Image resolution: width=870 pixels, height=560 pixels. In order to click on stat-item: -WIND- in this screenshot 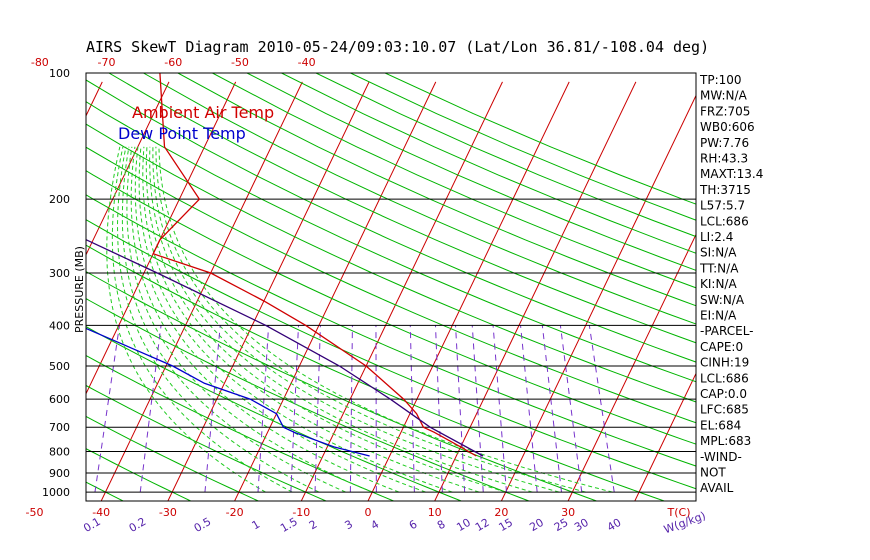, I will do `click(721, 457)`.